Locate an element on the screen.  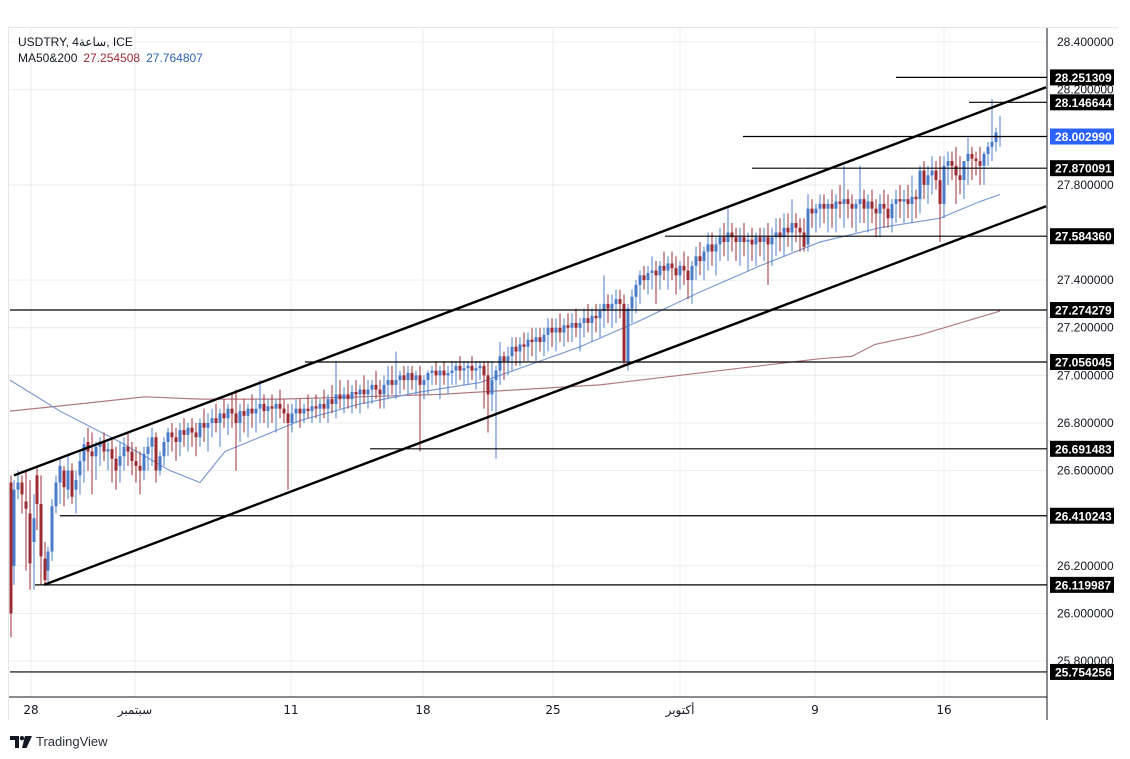
level-label: 27.870091 is located at coordinates (1083, 169).